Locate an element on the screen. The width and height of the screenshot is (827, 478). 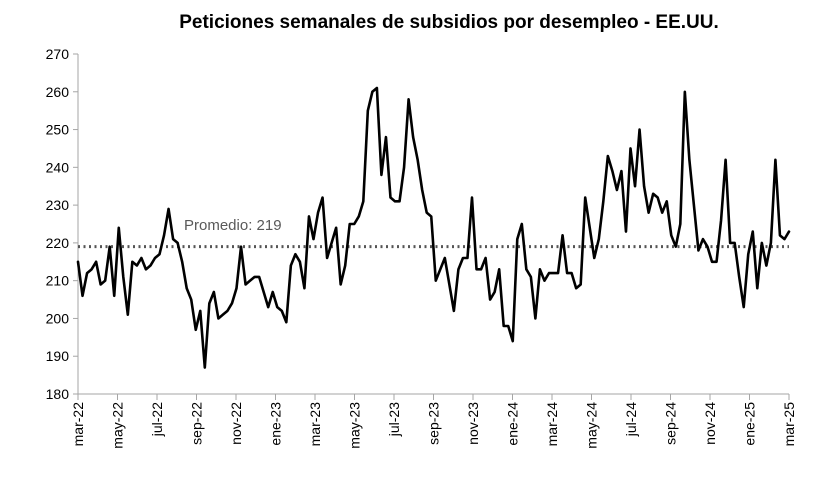
x-tick-label: ene-25 is located at coordinates (750, 424).